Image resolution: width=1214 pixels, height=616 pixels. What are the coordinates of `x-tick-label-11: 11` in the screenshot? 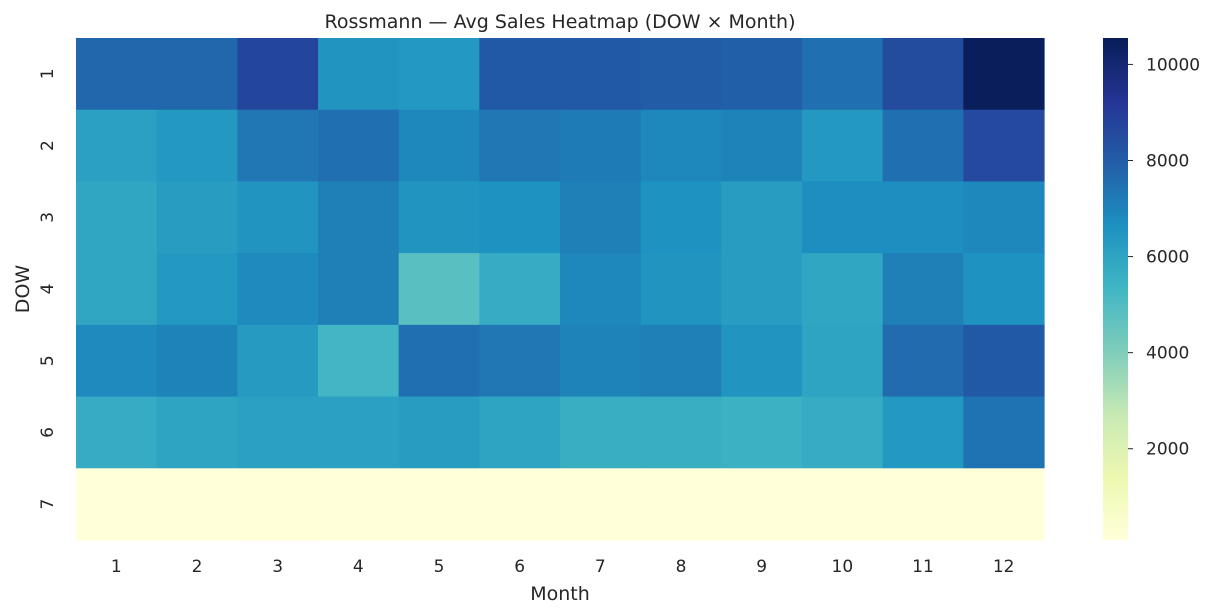 It's located at (923, 567).